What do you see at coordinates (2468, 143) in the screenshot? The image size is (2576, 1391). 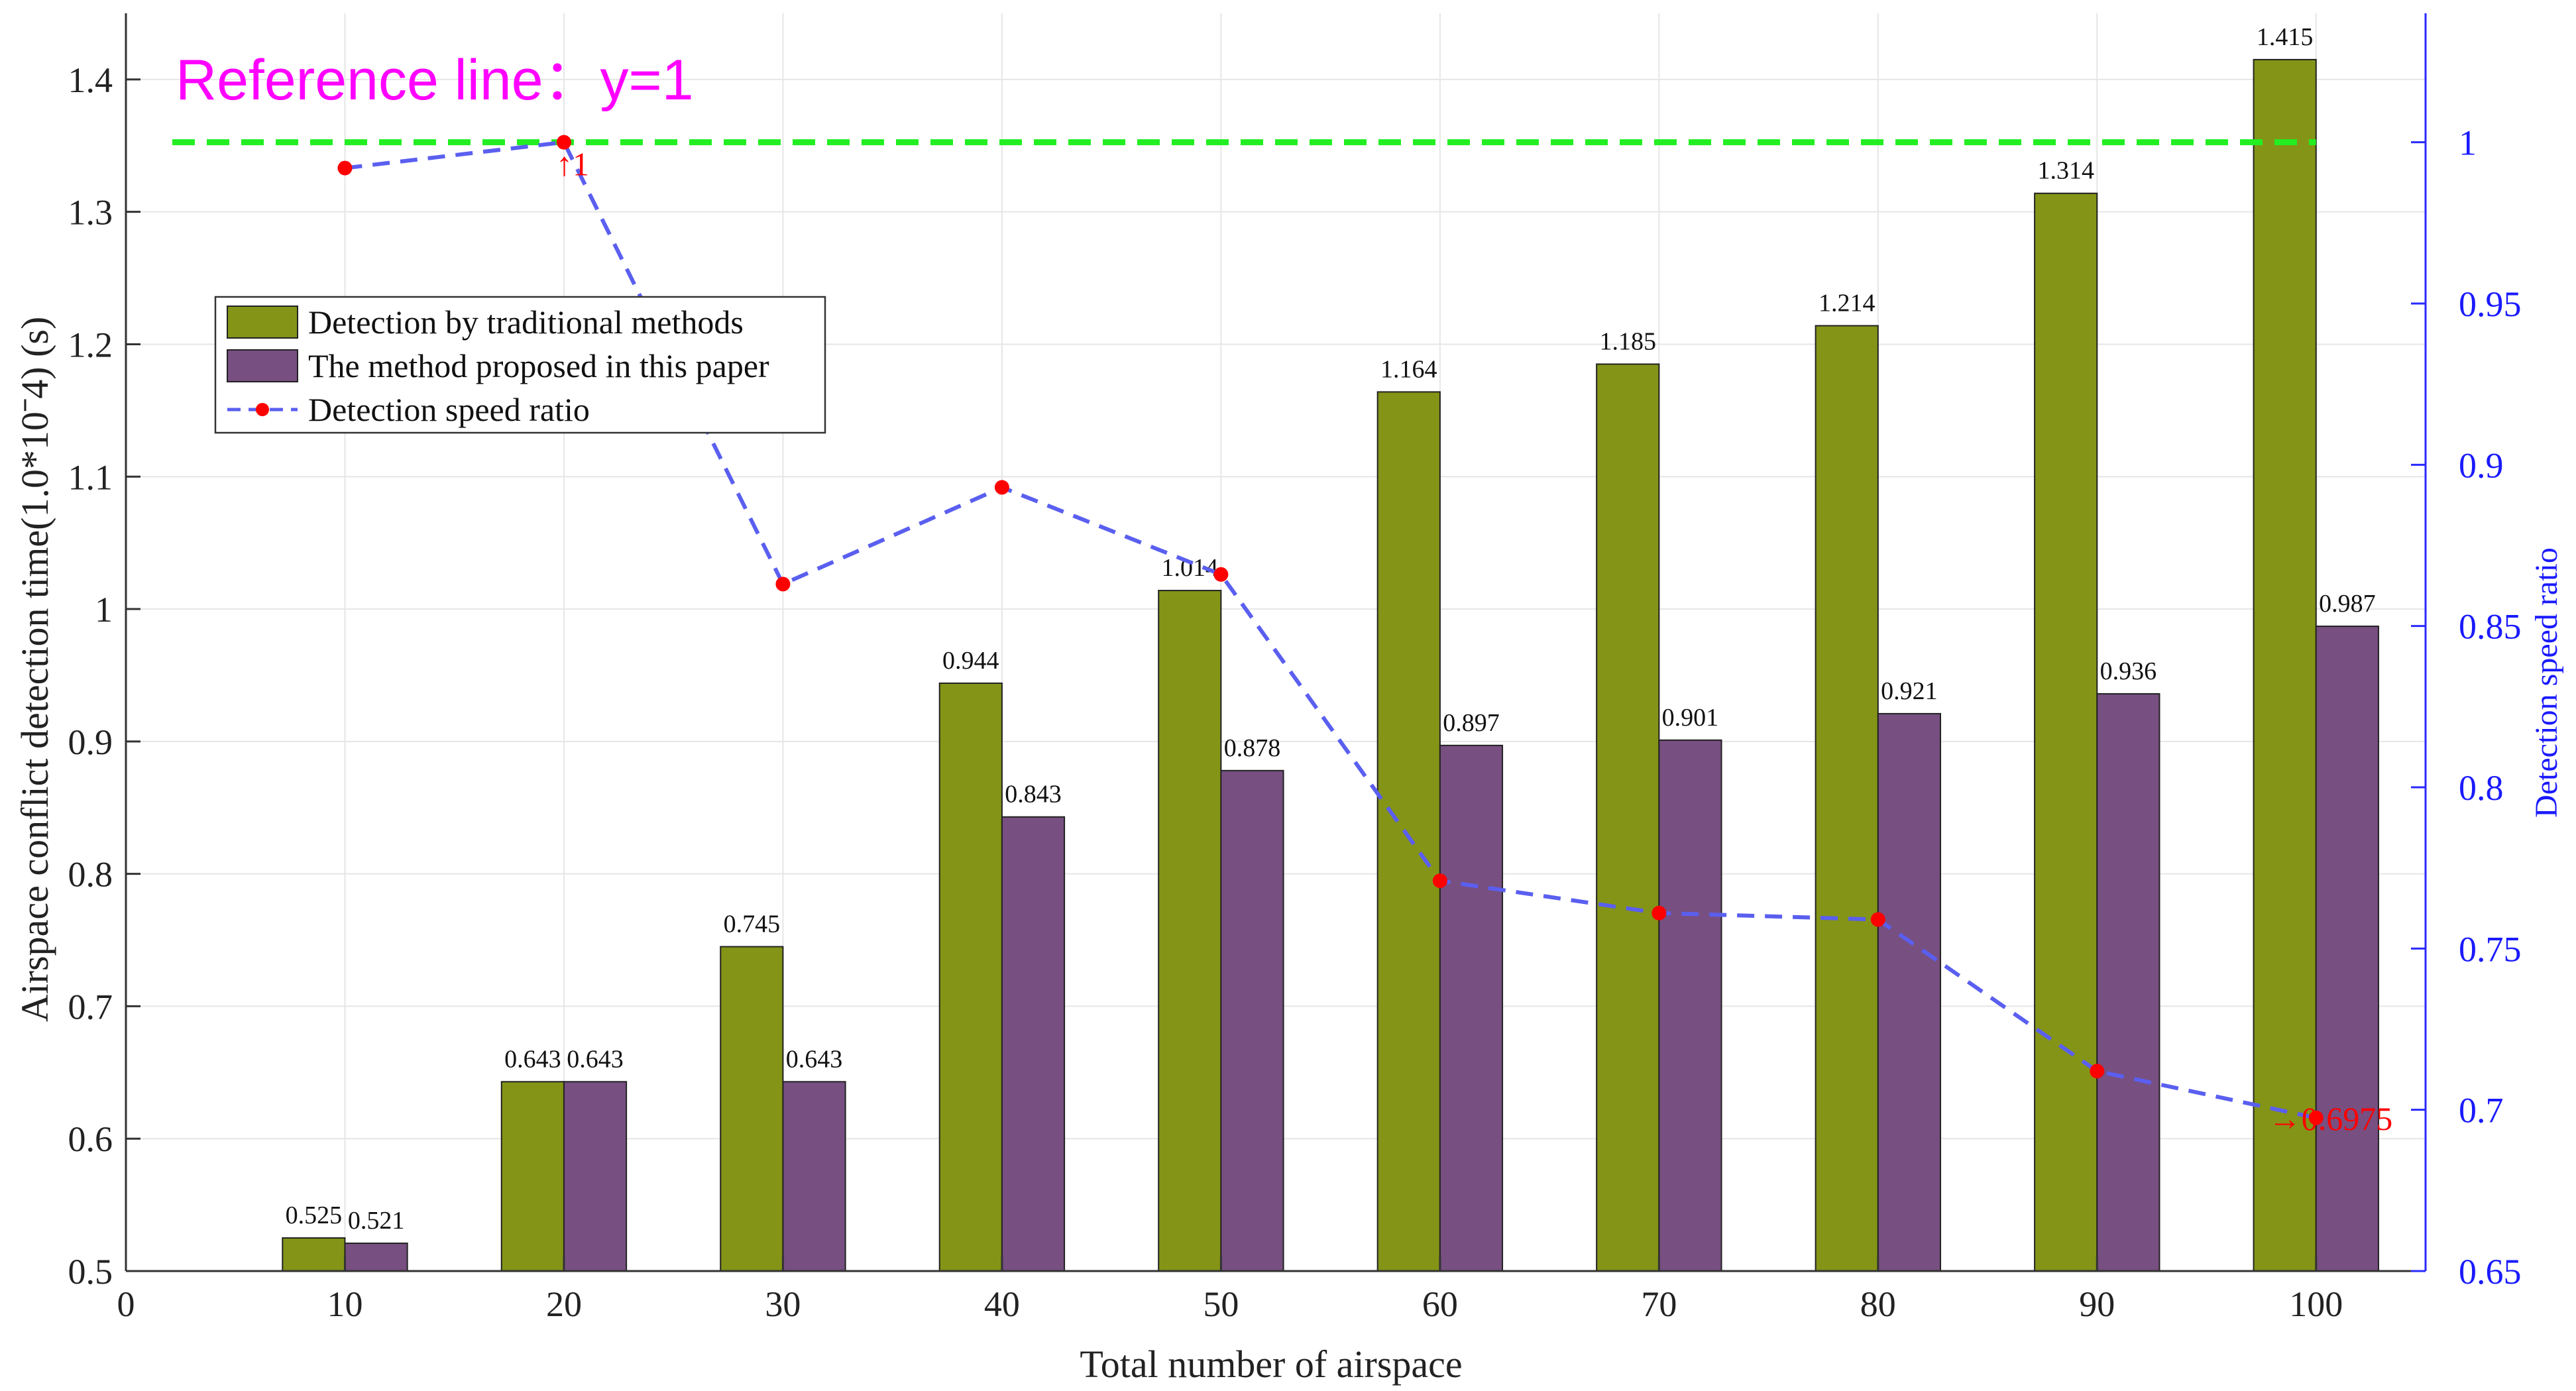 I see `y2-tick-label: 1` at bounding box center [2468, 143].